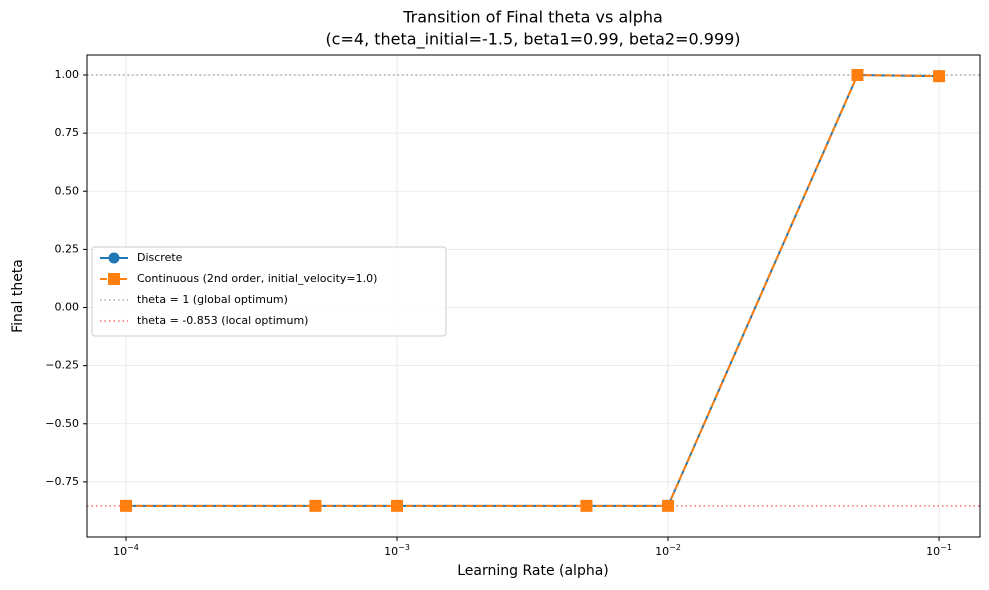 The image size is (989, 590). I want to click on x-tick-exponent: −2, so click(675, 547).